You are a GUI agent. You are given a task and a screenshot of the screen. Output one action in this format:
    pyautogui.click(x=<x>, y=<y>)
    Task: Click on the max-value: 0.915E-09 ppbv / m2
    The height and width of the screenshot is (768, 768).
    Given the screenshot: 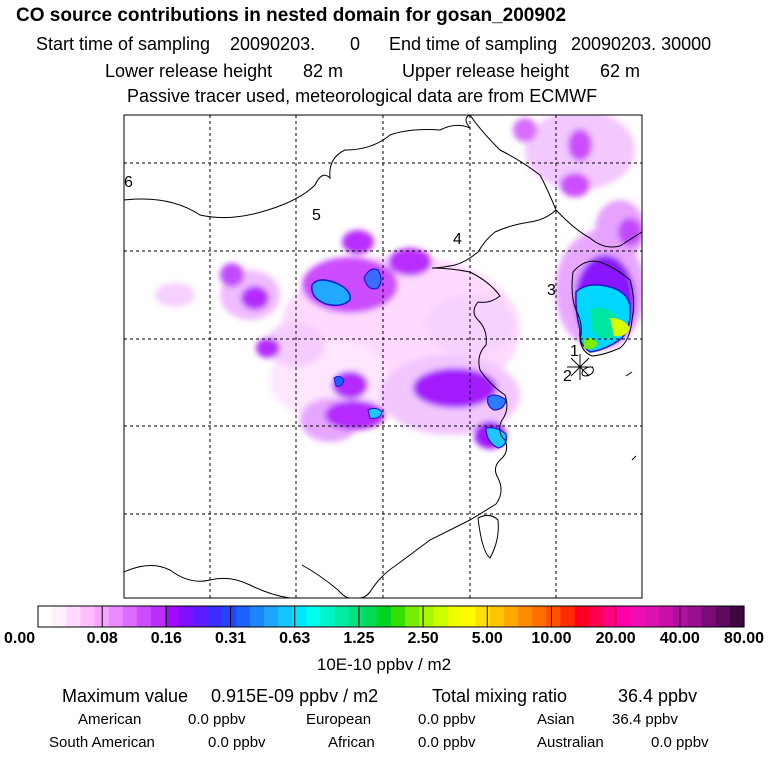 What is the action you would take?
    pyautogui.click(x=295, y=696)
    